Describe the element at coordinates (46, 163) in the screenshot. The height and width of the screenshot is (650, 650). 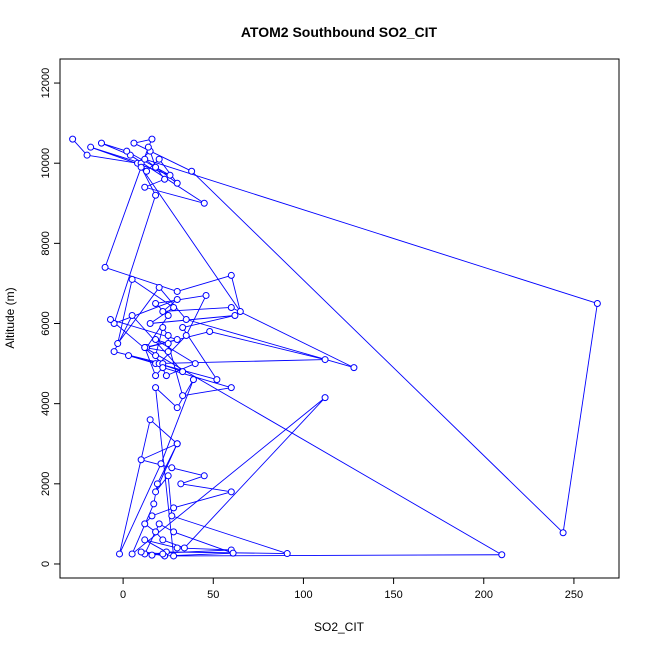
I see `y-tick-label: 10000` at that location.